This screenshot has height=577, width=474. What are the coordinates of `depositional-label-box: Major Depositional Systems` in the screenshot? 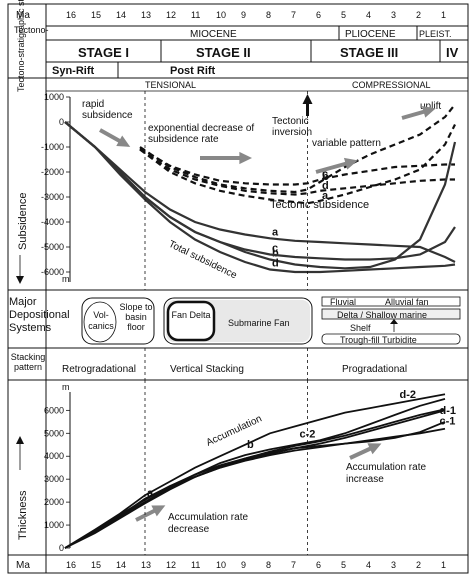 It's located at (39, 315).